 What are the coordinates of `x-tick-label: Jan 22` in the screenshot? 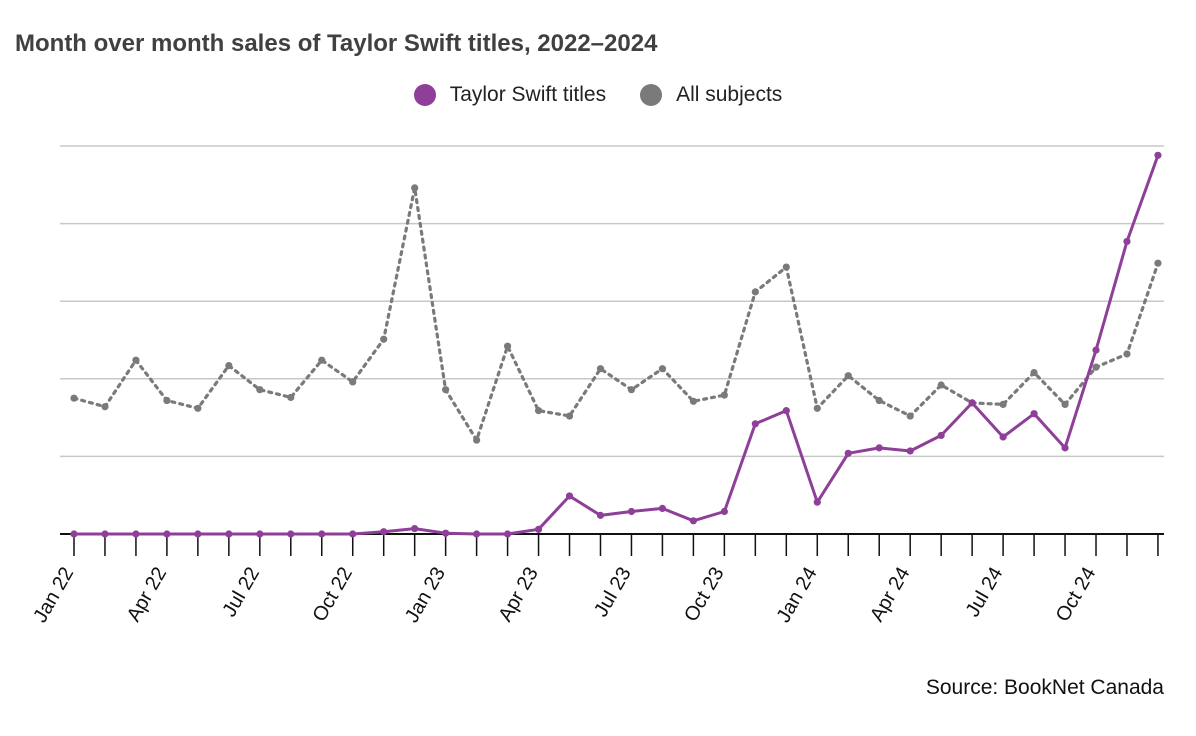 It's located at (53, 595).